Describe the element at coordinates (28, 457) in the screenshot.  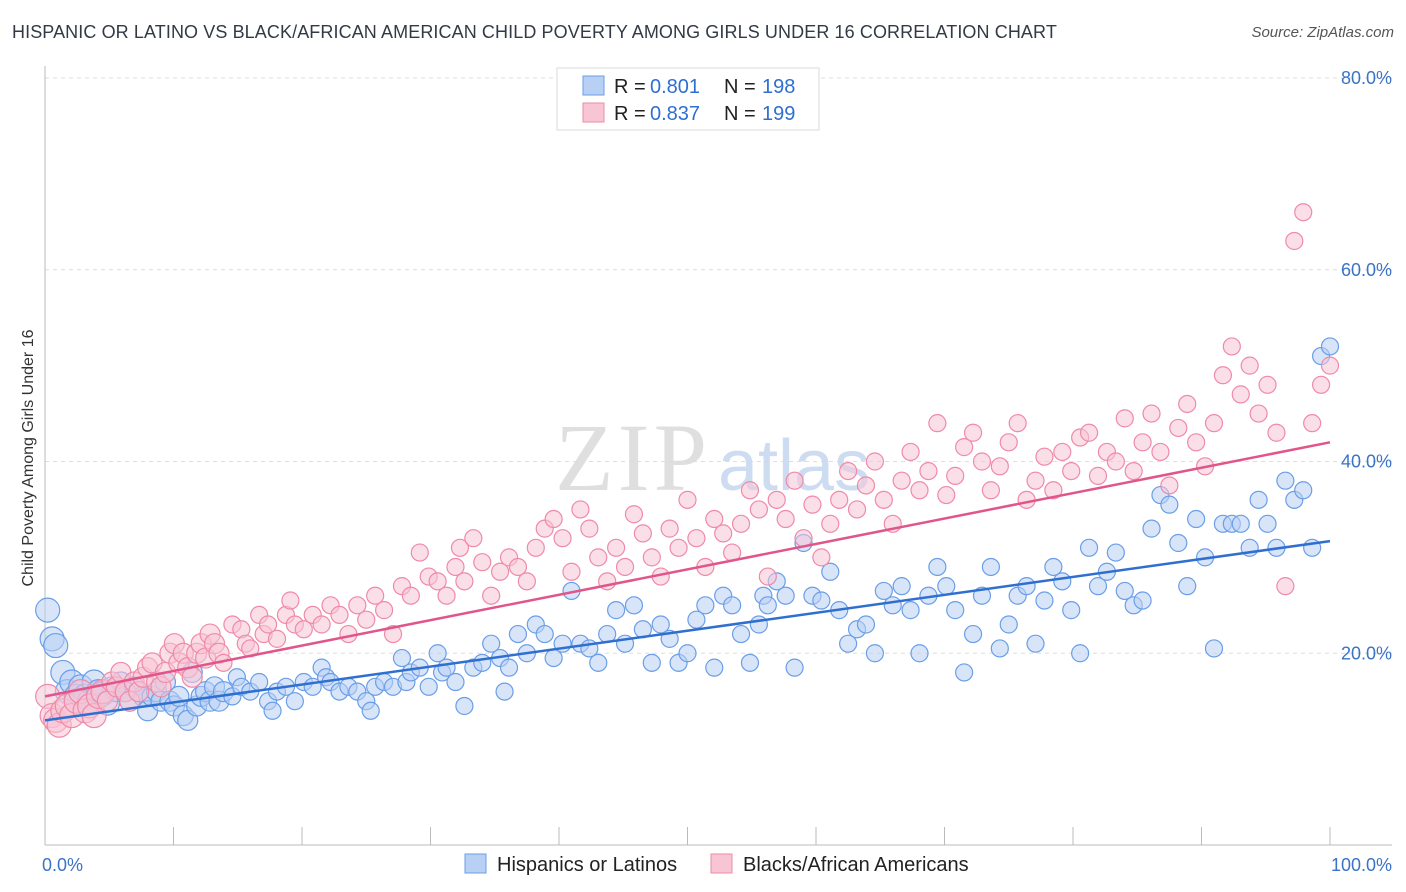
I see `y-axis-label: Child Poverty Among Girls Under 16` at that location.